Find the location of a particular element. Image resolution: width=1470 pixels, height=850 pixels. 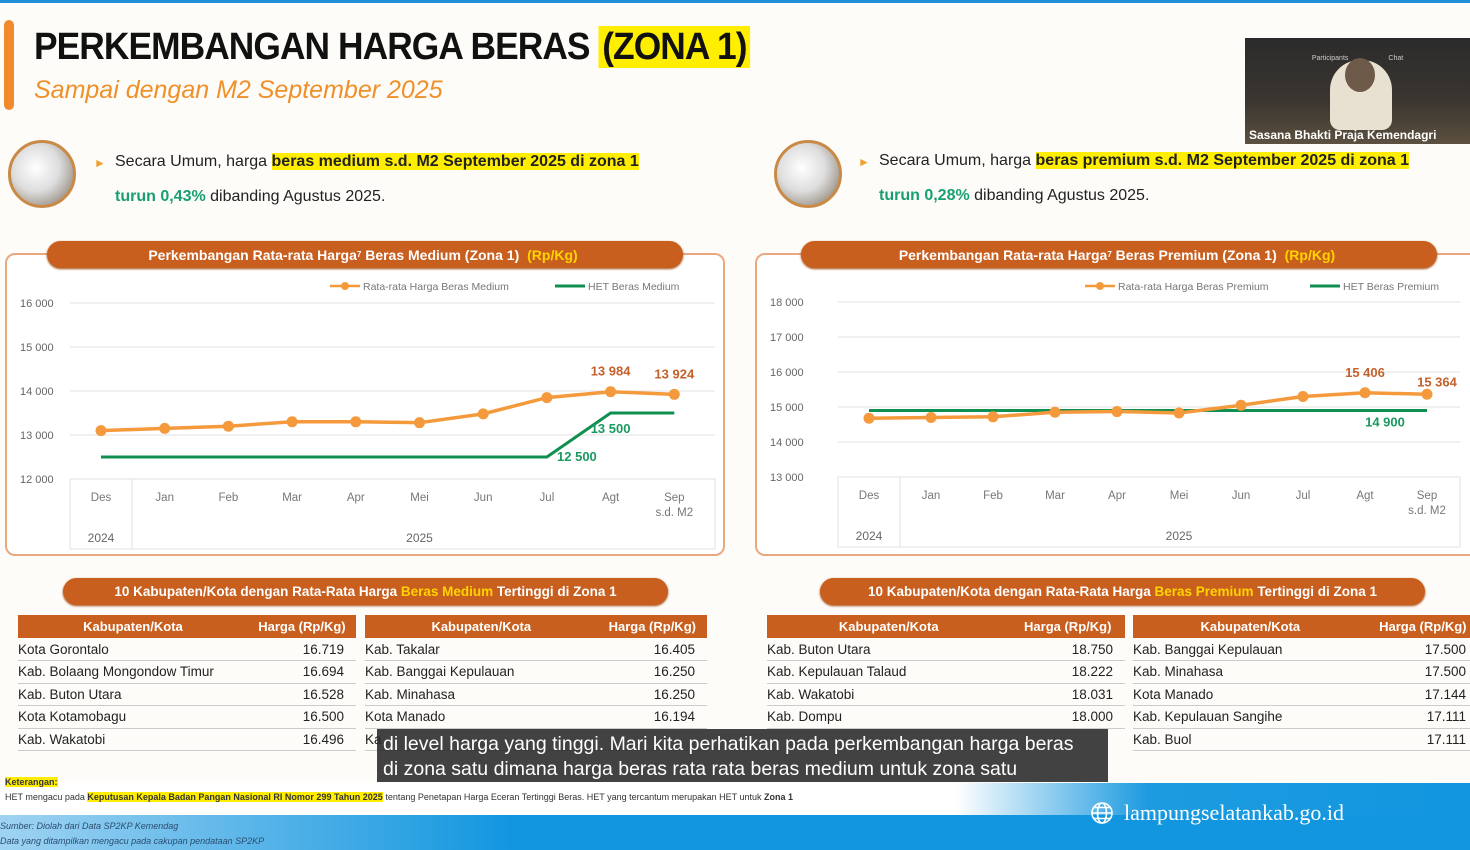

chat-button: Chat is located at coordinates (1396, 58).